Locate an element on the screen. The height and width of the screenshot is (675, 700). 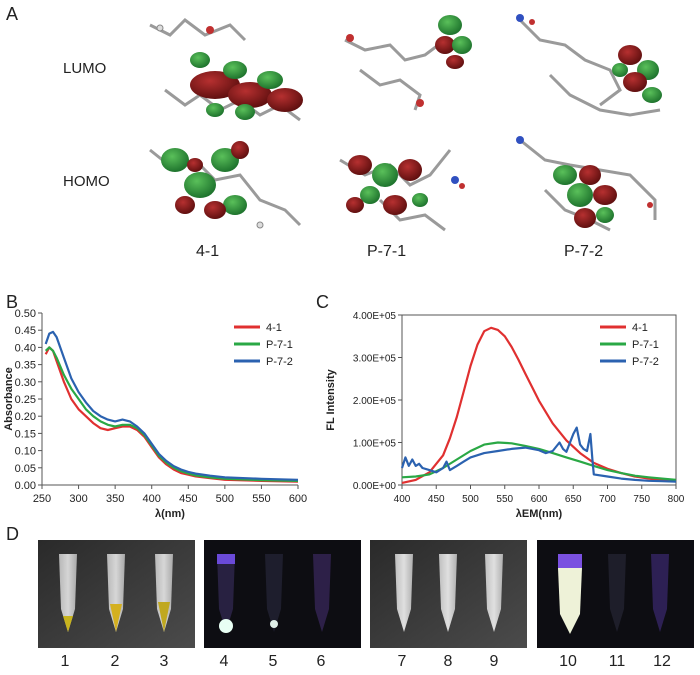
panel-label-c: C is located at coordinates (322, 302).